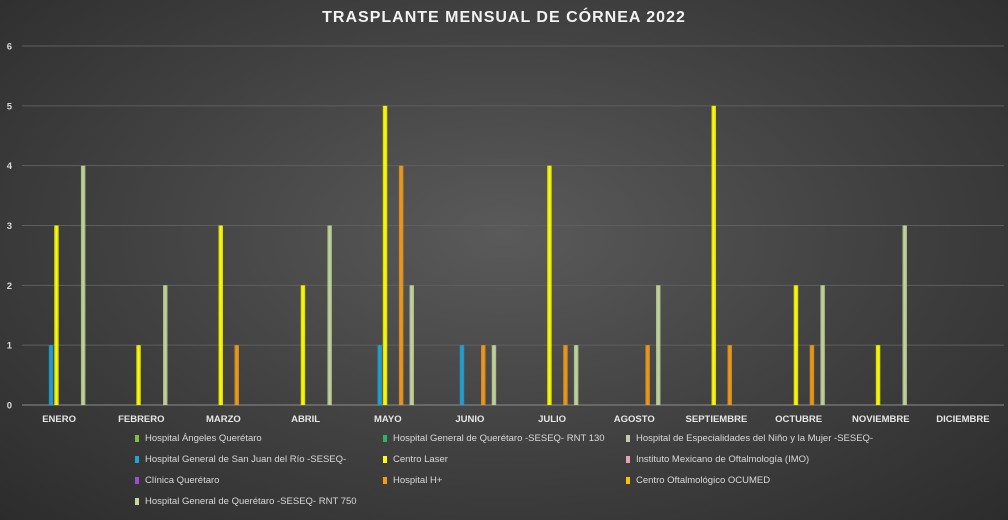  I want to click on y-tick-label: 5, so click(10, 106).